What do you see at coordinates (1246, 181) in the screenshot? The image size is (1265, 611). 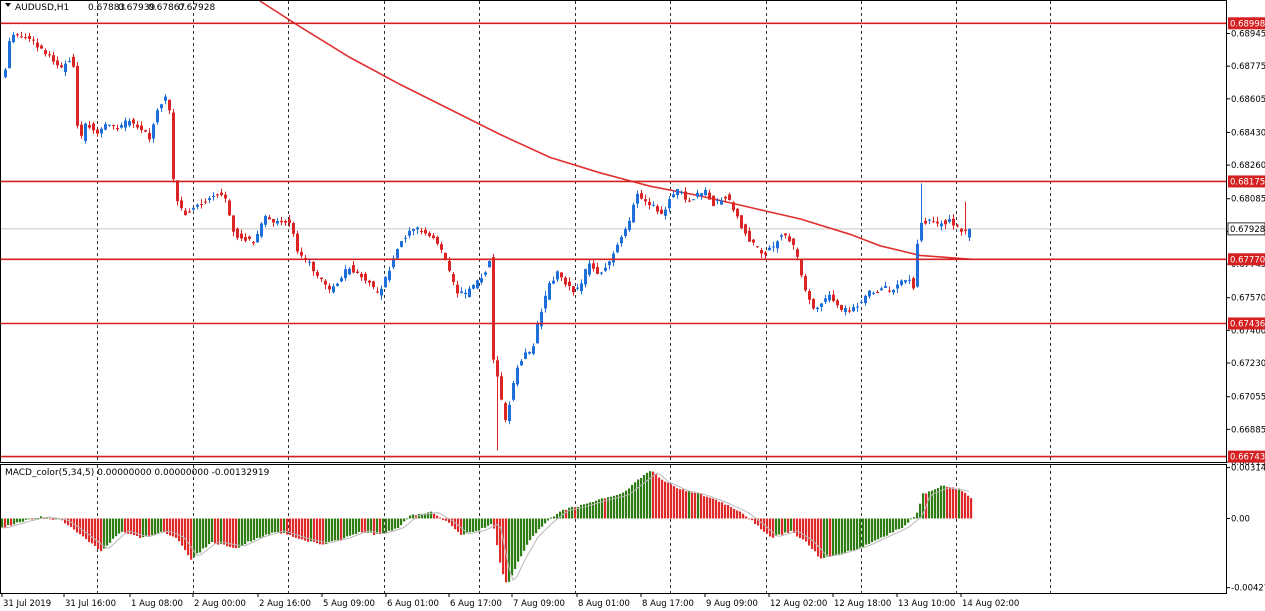 I see `level-price-tag` at bounding box center [1246, 181].